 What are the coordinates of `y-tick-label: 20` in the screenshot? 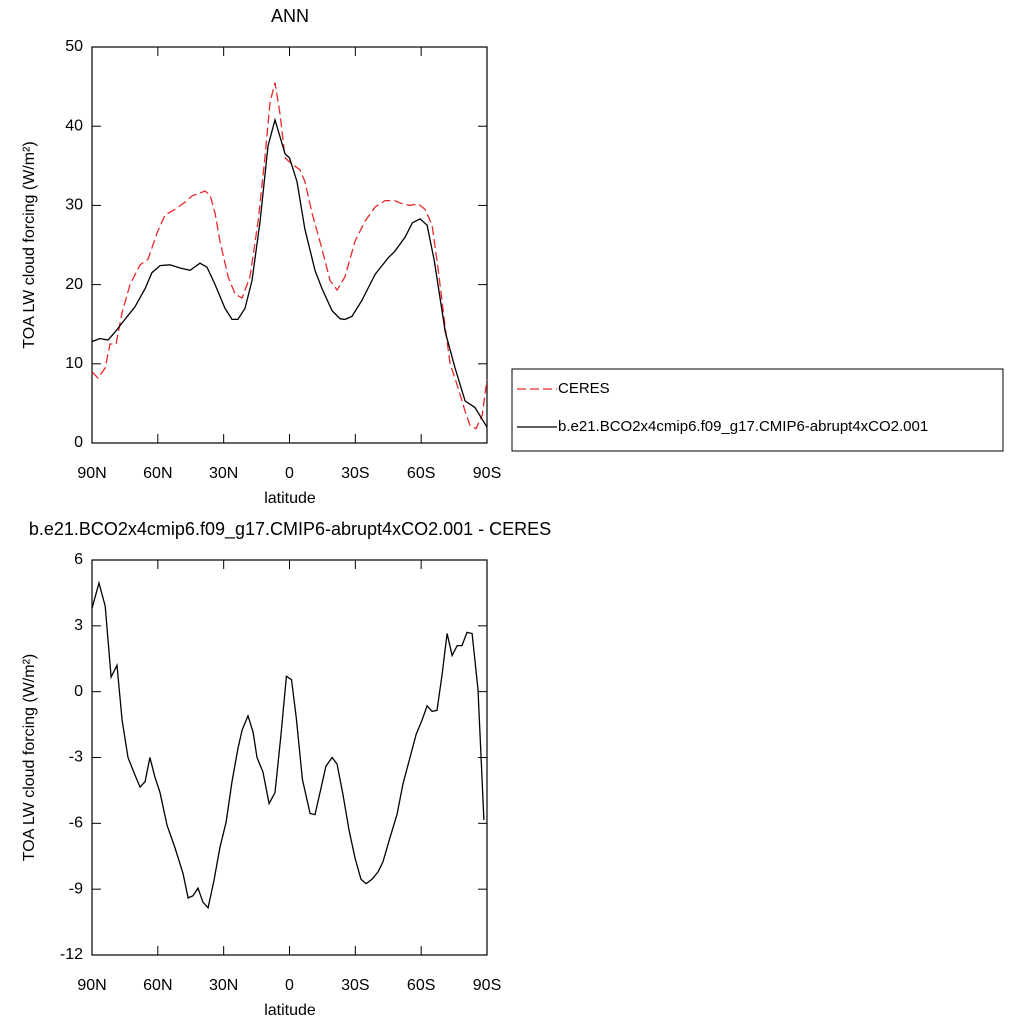 It's located at (74, 284).